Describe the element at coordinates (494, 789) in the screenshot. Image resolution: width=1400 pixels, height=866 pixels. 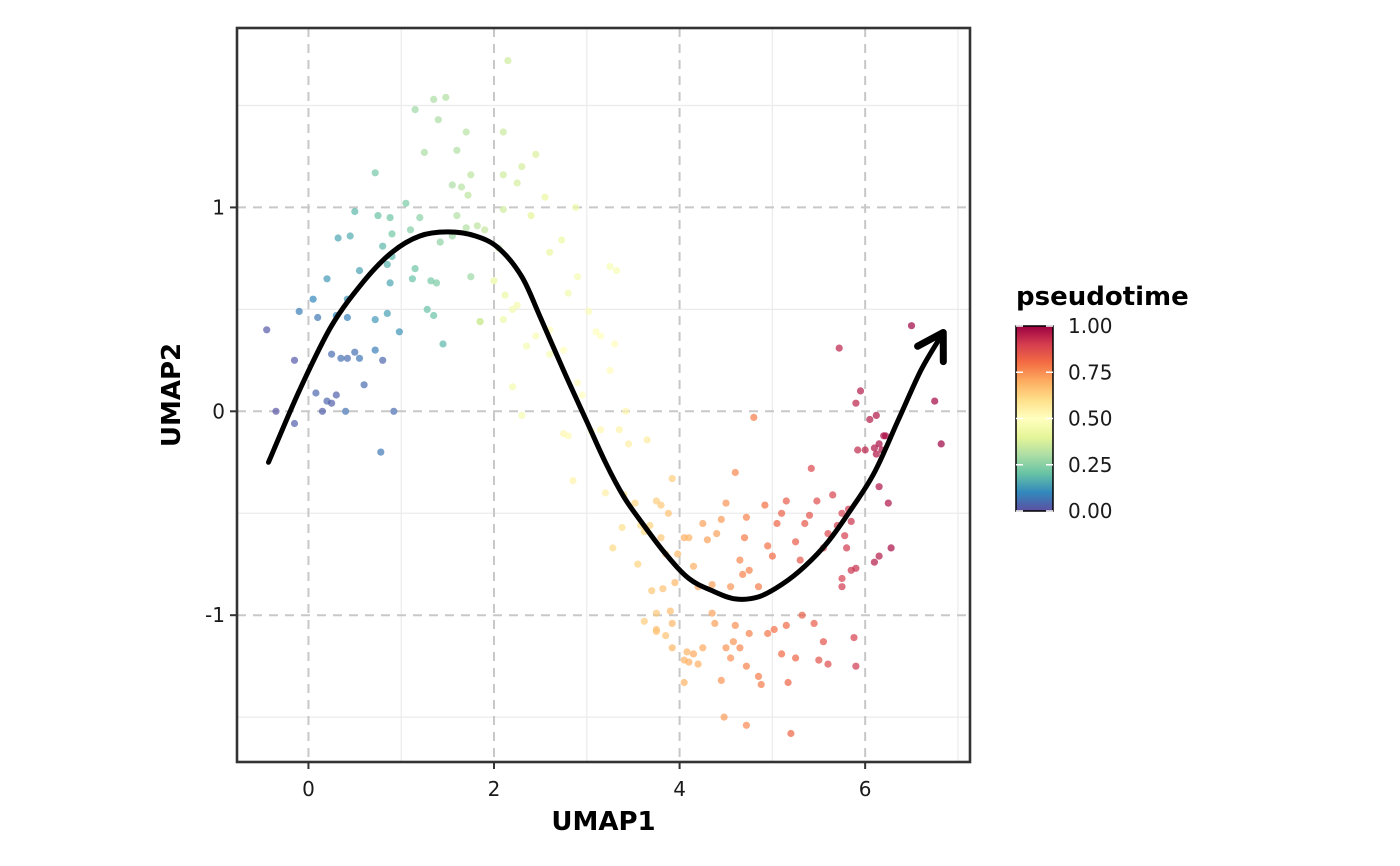
I see `x-tick-label: 2` at that location.